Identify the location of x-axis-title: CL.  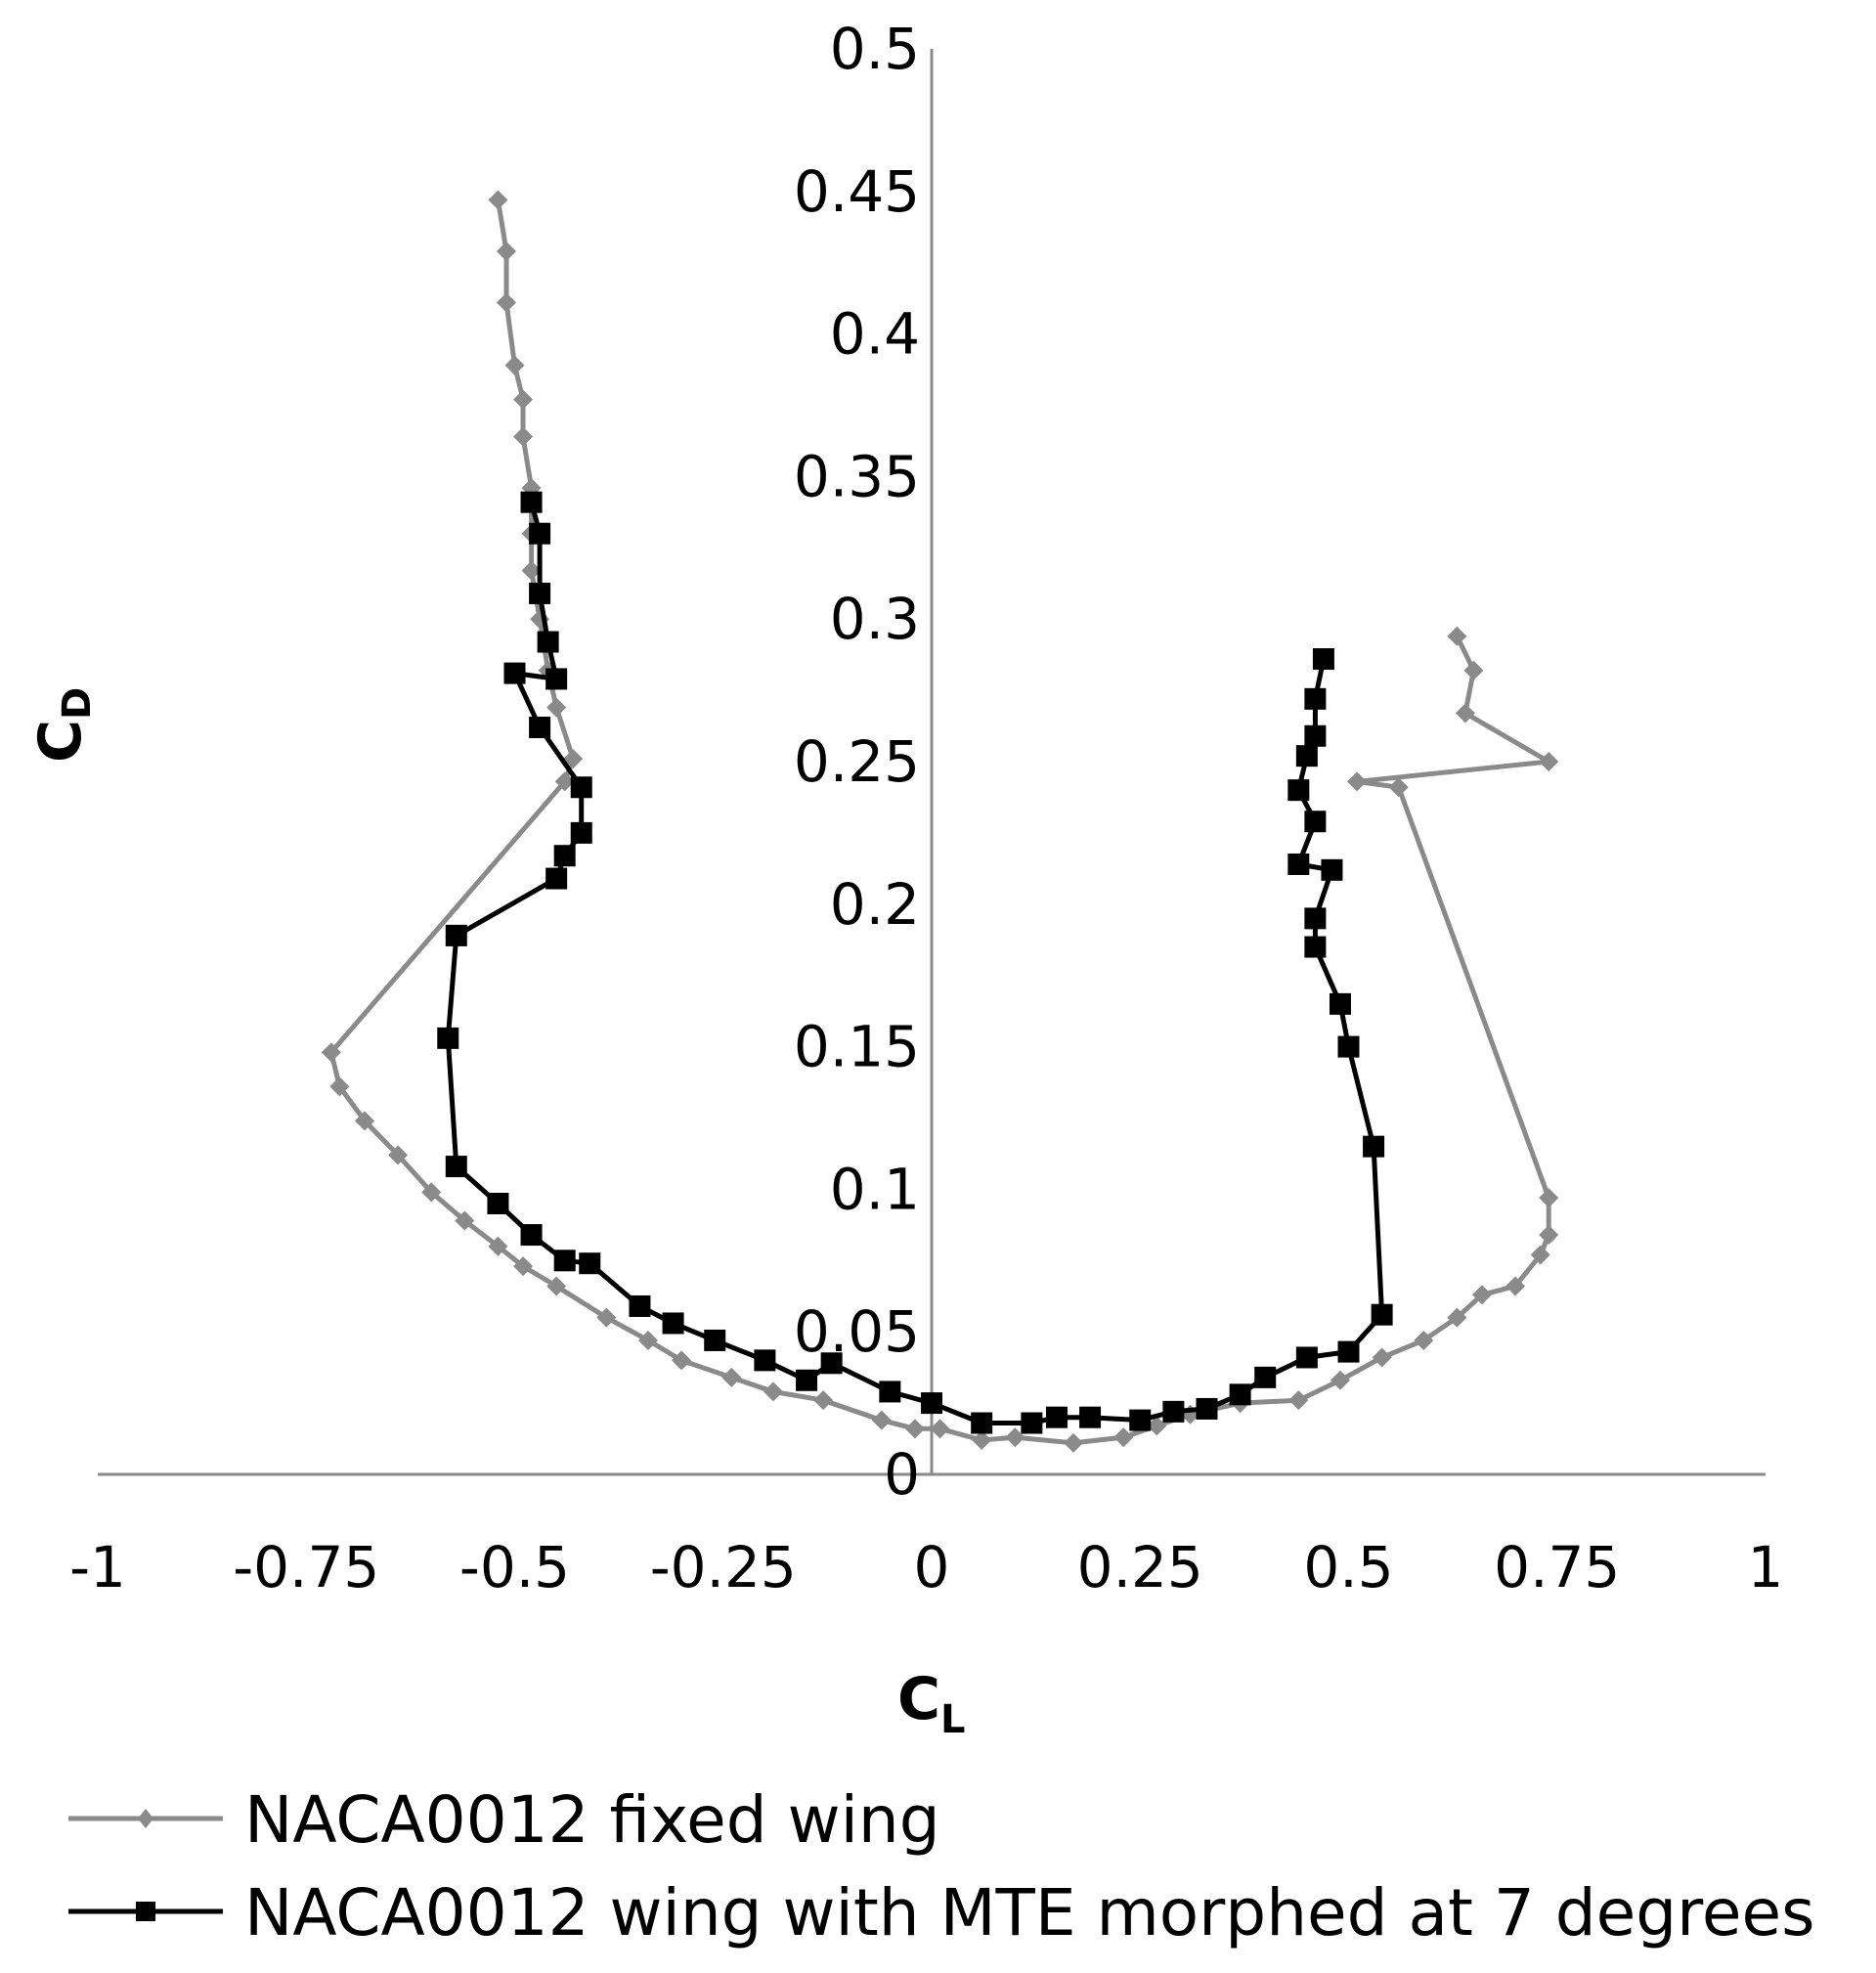
(931, 1703).